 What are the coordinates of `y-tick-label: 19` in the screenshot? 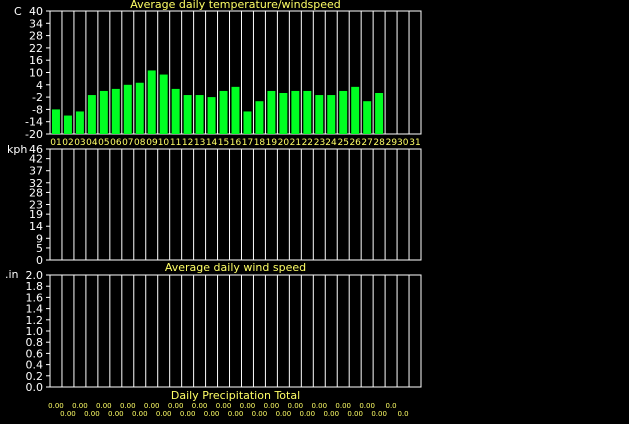 It's located at (36, 214).